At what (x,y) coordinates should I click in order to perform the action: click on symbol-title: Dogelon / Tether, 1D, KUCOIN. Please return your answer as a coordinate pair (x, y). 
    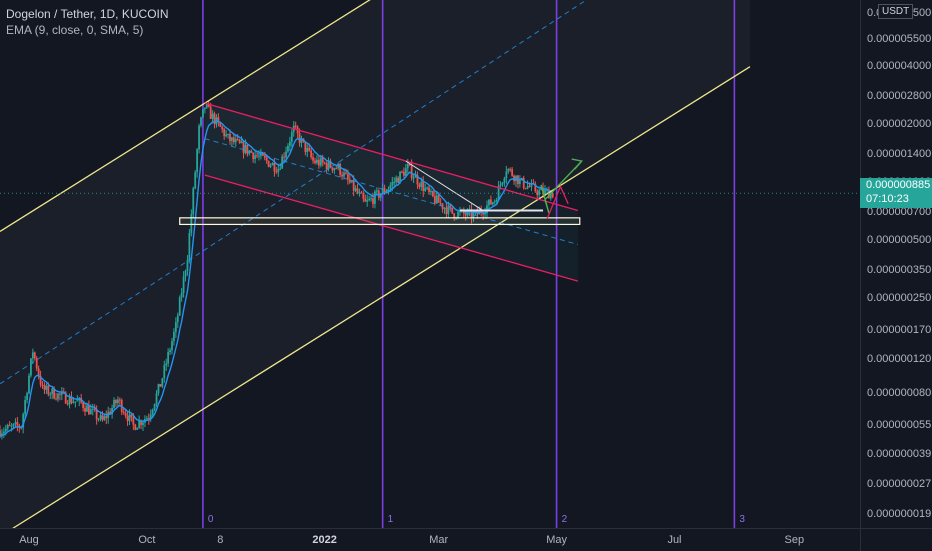
    Looking at the image, I should click on (87, 14).